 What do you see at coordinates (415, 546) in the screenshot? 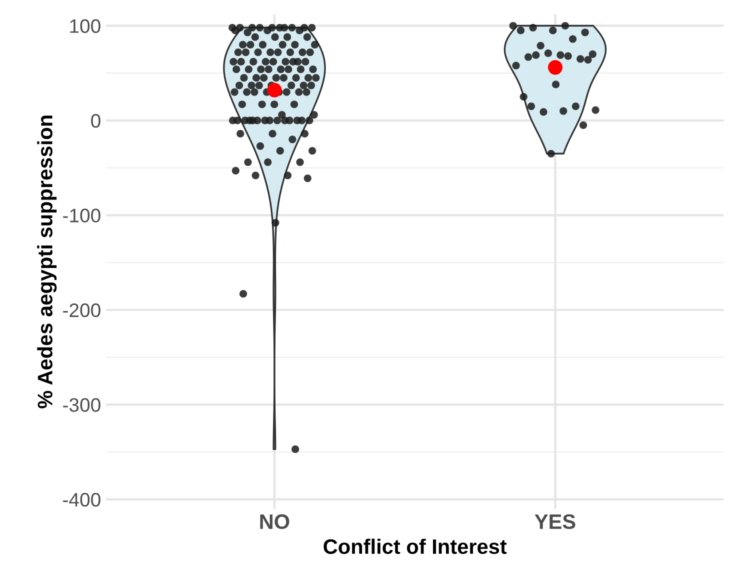
I see `x-axis-title: Conflict of Interest` at bounding box center [415, 546].